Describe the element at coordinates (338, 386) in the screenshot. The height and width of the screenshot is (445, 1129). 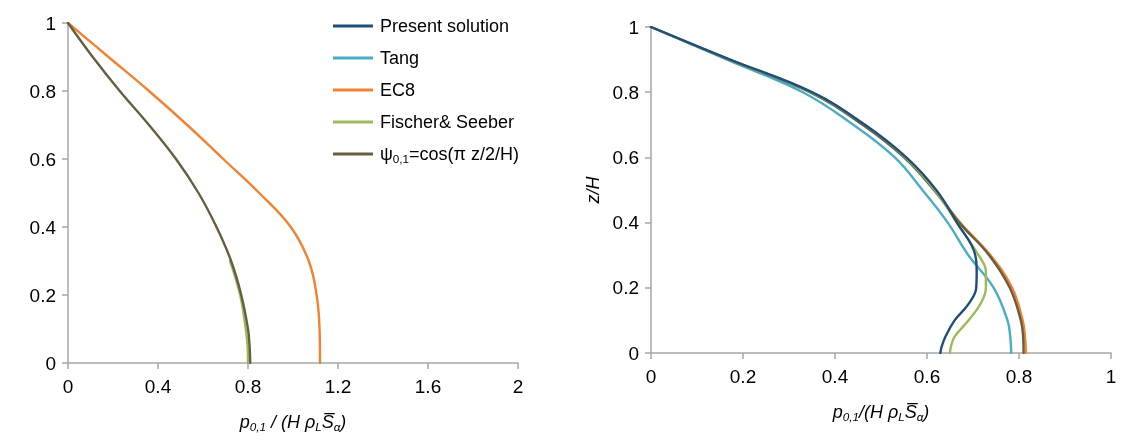
I see `x-tick-label: 1.2` at that location.